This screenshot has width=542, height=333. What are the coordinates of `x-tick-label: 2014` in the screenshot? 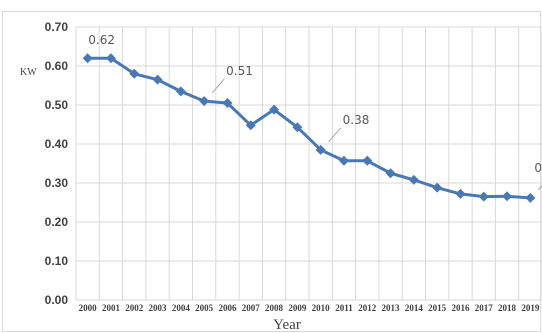 It's located at (414, 308).